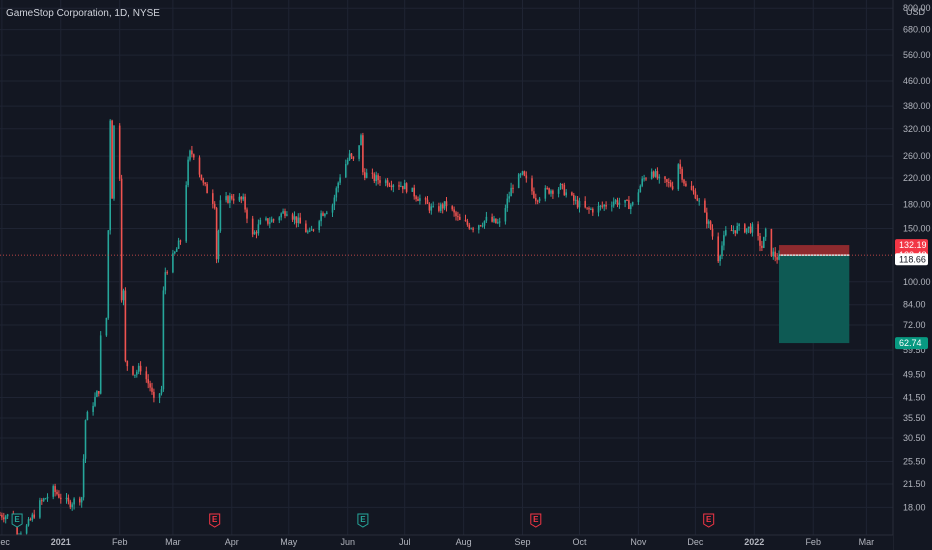  I want to click on chart-title: GameStop Corporation, 1D, NYSE, so click(83, 13).